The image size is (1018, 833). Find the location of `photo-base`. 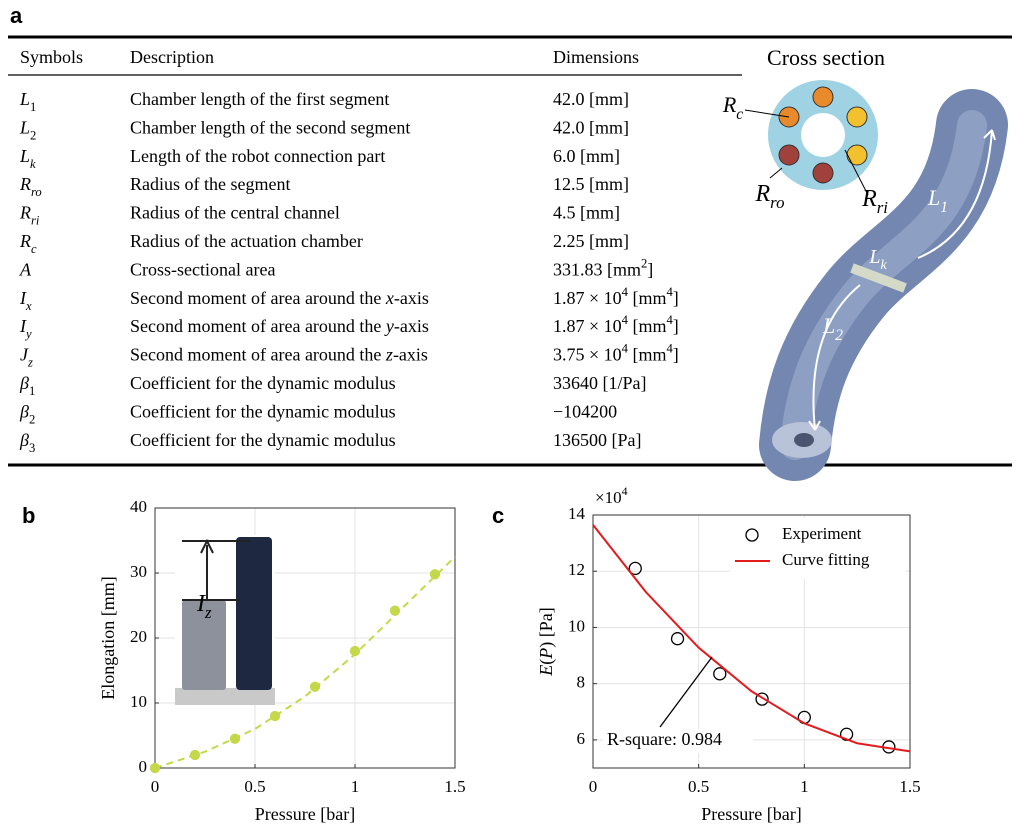

photo-base is located at coordinates (225, 696).